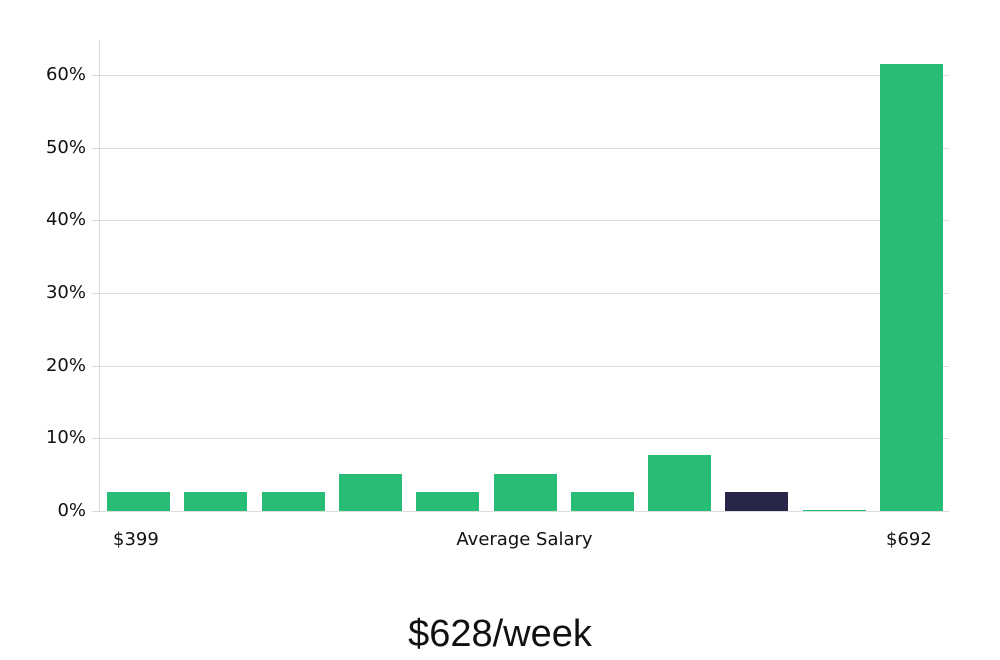 The width and height of the screenshot is (1000, 660). I want to click on y-tick-label: 30%, so click(65, 292).